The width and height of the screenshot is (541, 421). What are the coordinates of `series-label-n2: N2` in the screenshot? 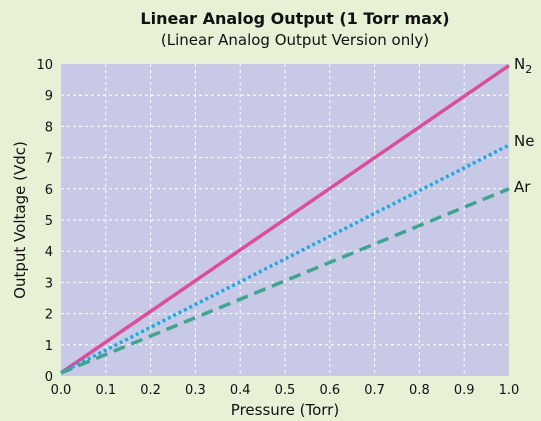 It's located at (523, 65).